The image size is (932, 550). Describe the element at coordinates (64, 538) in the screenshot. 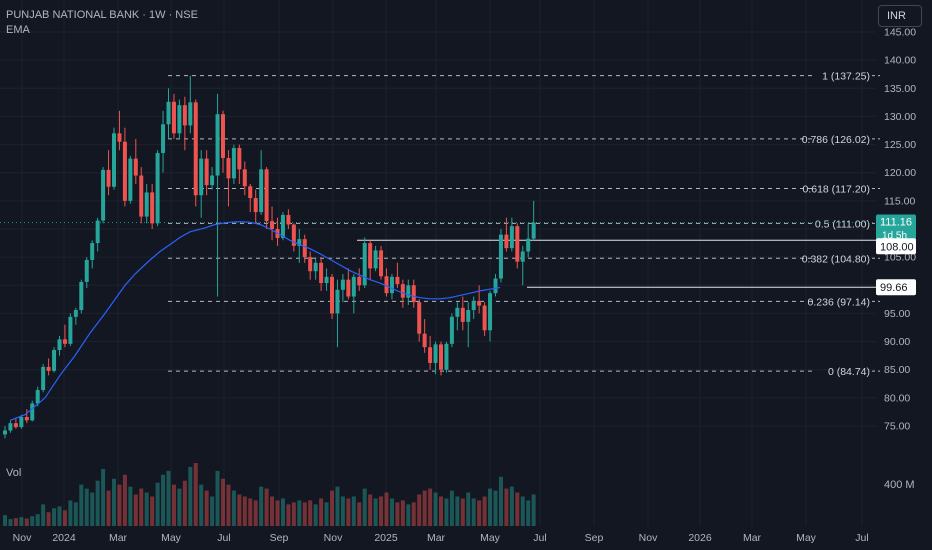

I see `x-tick-label: 2024` at that location.